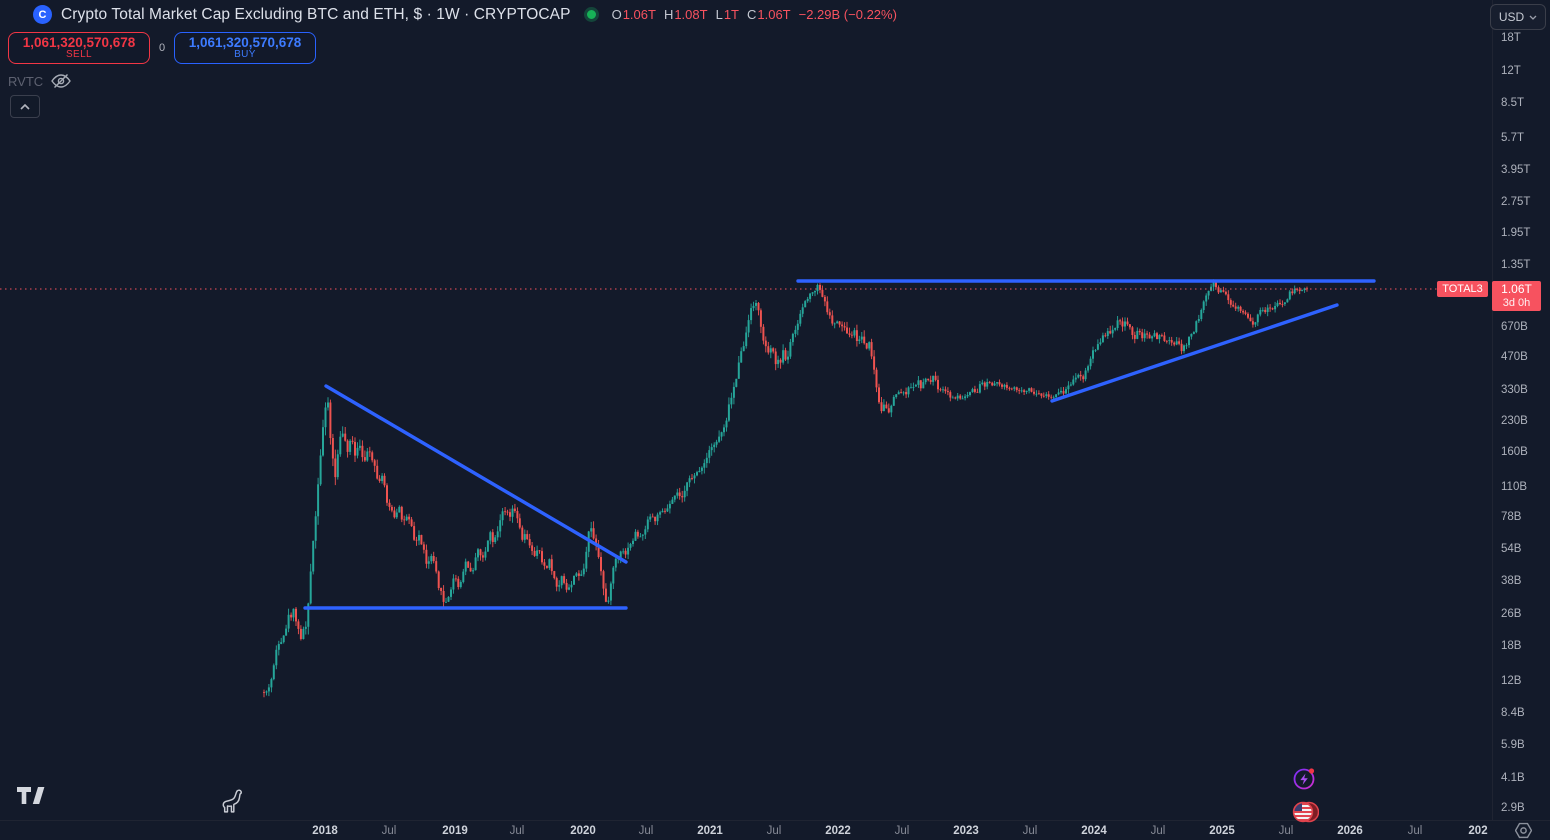  What do you see at coordinates (1516, 265) in the screenshot?
I see `price-tick: 1.35T` at bounding box center [1516, 265].